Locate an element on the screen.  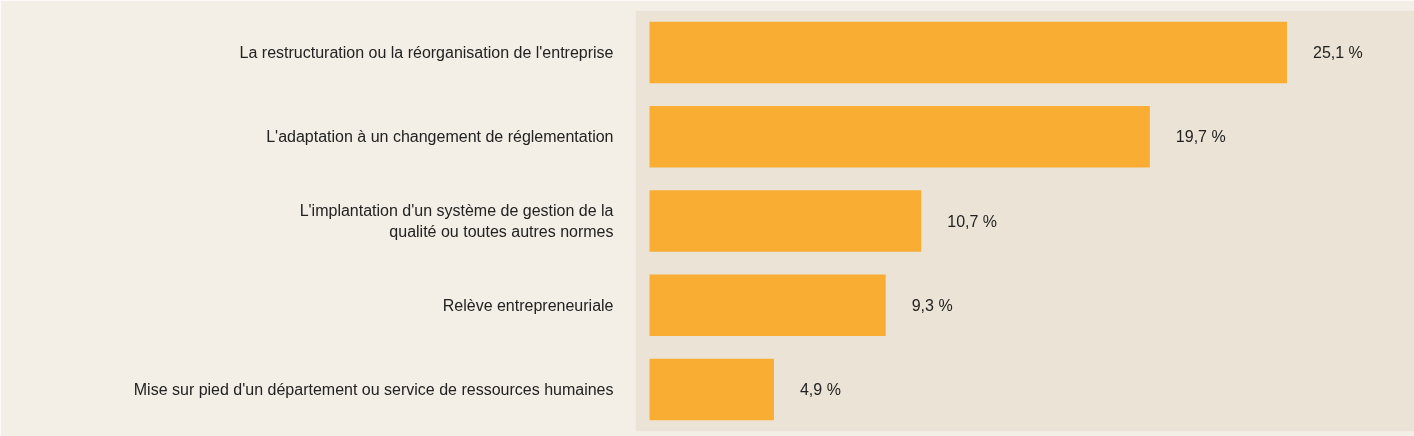
y-tick-label: La restructuration ou la réorganisation de l'entreprise is located at coordinates (426, 53).